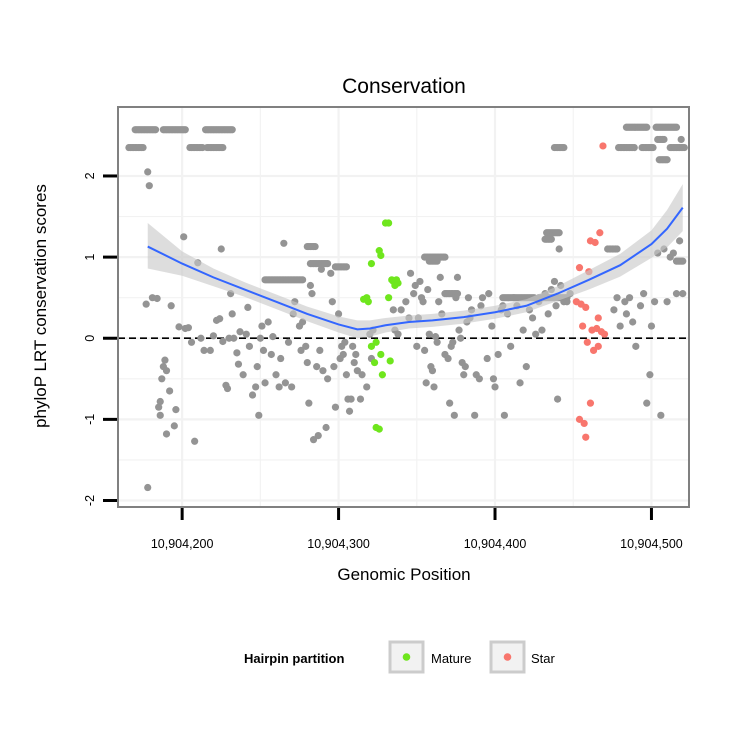  Describe the element at coordinates (381, 326) in the screenshot. I see `series-mature` at that location.